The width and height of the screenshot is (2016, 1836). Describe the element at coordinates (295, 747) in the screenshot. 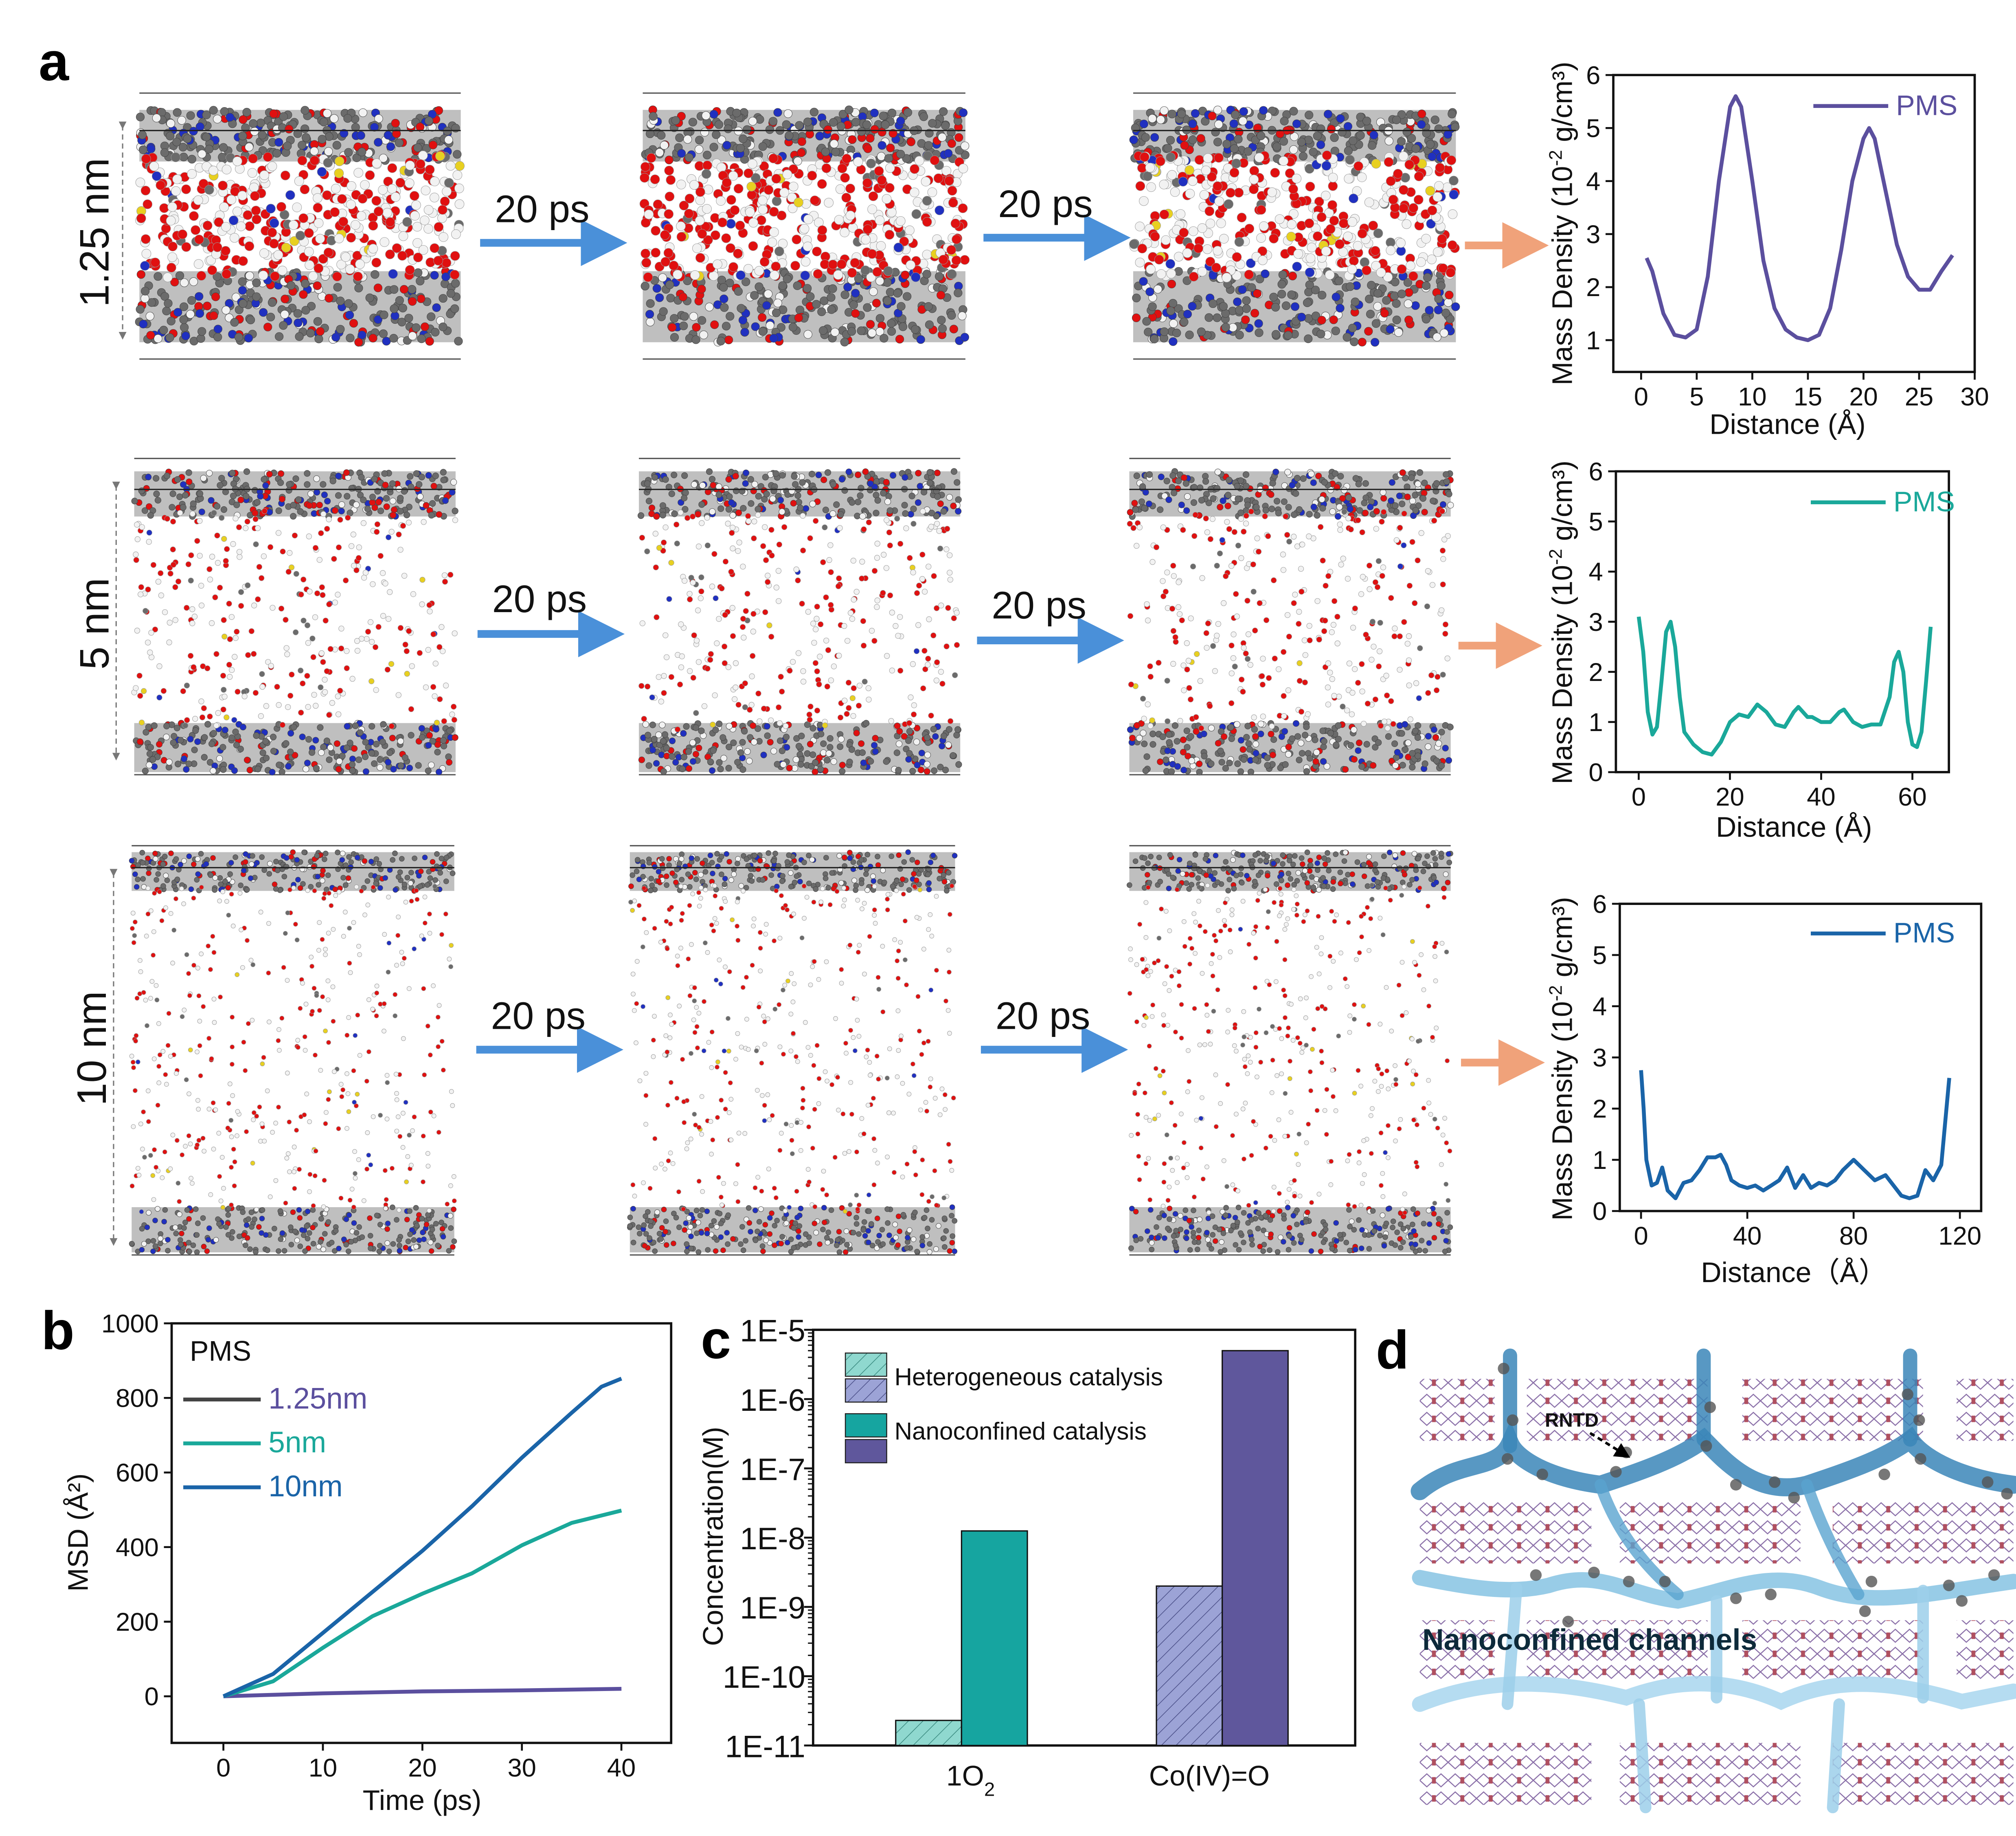

I see `graphene-layer` at that location.